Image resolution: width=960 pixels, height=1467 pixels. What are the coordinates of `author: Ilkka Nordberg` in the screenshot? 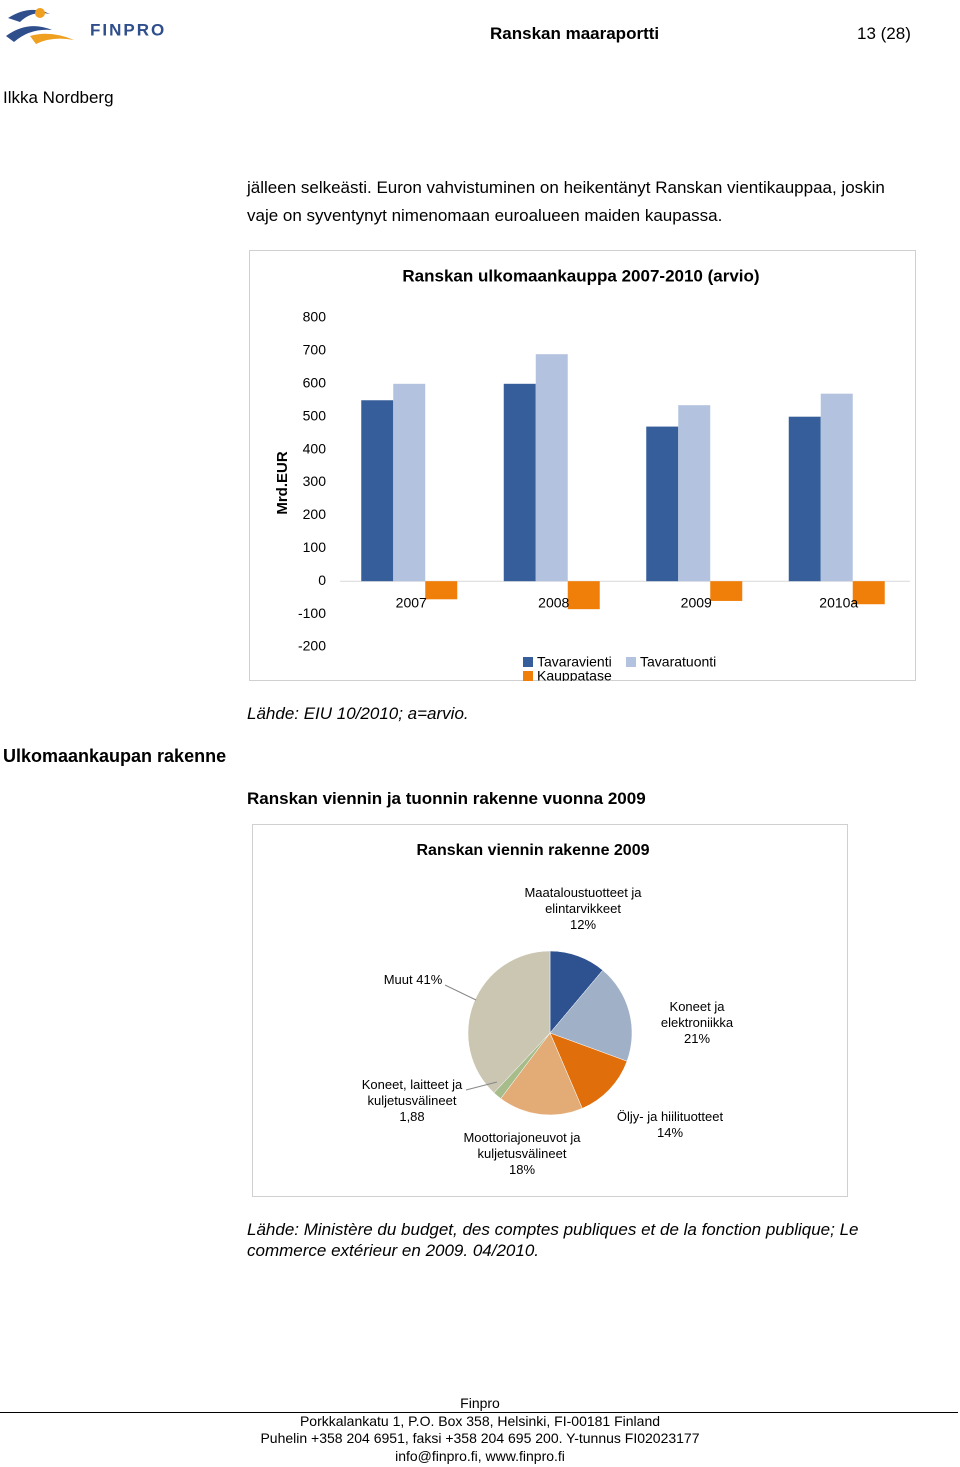 It's located at (58, 97).